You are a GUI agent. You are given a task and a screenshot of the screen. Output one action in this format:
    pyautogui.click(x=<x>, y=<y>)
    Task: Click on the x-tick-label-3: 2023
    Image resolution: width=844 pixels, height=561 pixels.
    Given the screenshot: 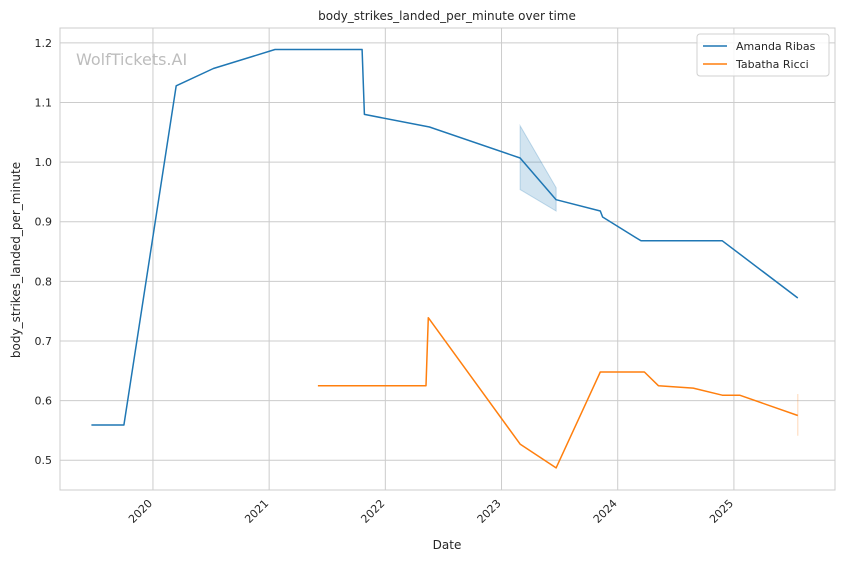 What is the action you would take?
    pyautogui.click(x=489, y=511)
    